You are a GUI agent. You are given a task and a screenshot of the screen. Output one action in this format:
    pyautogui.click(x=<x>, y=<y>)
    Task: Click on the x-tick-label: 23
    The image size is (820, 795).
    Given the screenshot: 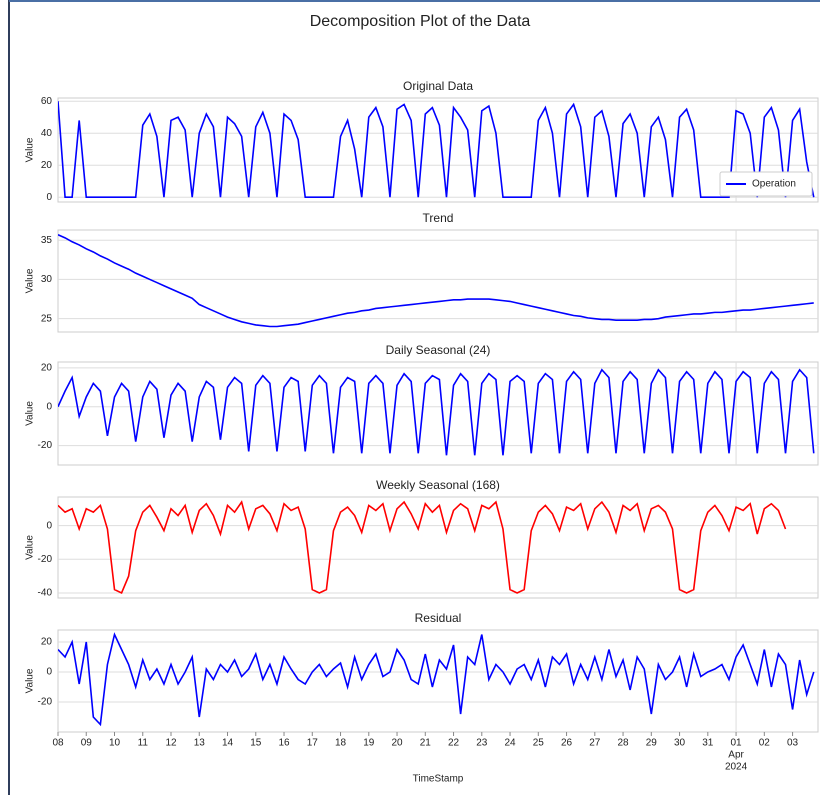 What is the action you would take?
    pyautogui.click(x=482, y=743)
    